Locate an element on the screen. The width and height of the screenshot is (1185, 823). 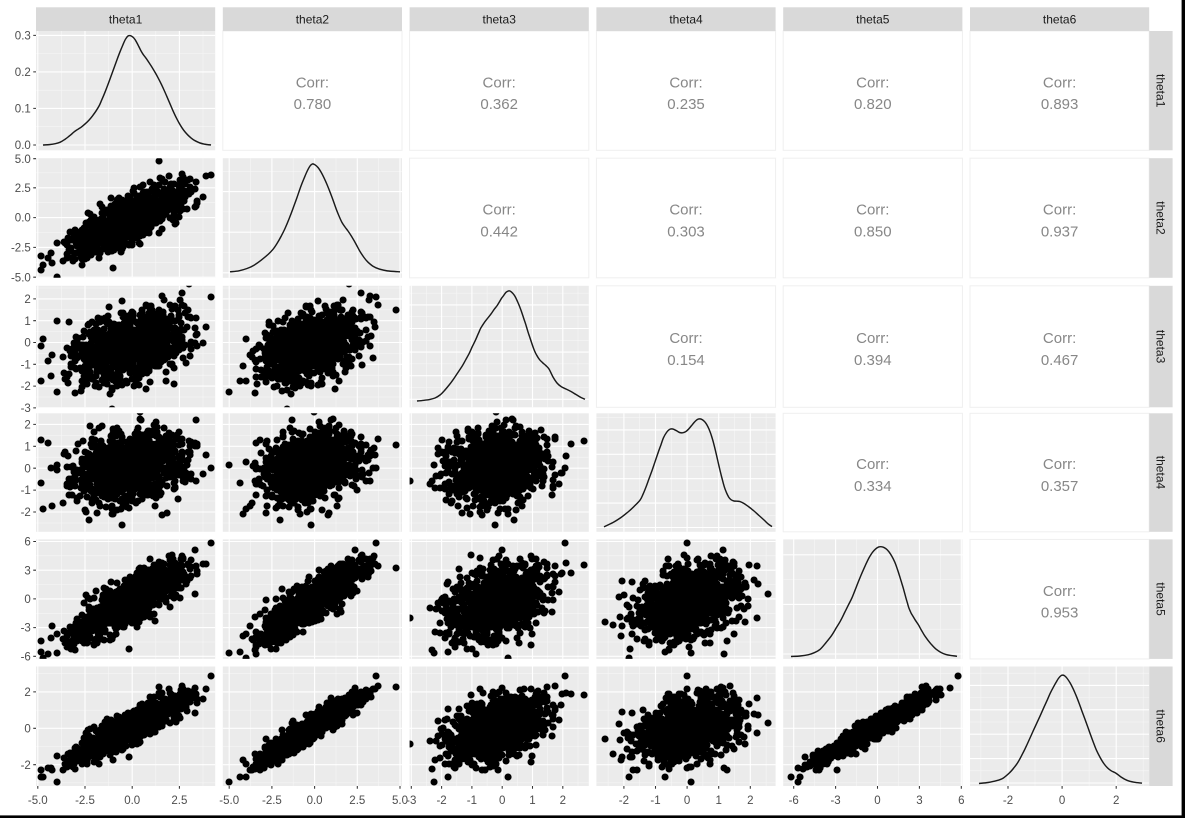
svg-text: 0.357 is located at coordinates (1060, 486).